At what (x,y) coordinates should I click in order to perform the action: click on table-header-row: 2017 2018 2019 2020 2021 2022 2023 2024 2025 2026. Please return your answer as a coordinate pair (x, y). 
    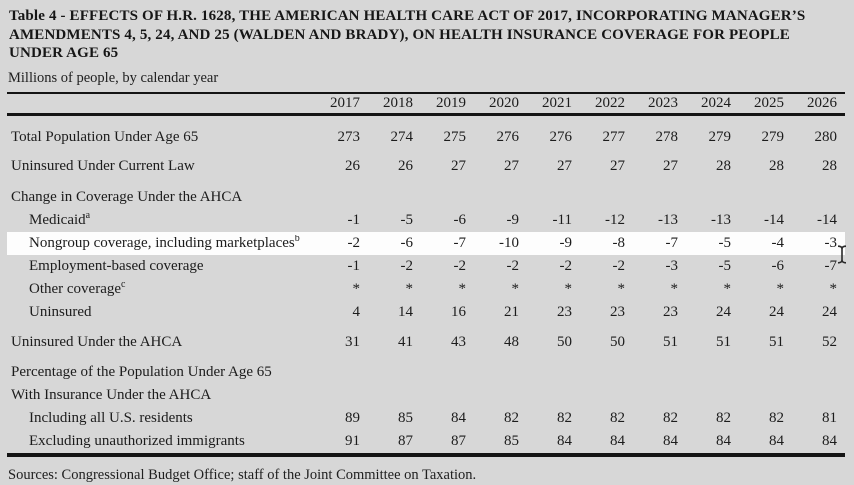
    Looking at the image, I should click on (426, 105).